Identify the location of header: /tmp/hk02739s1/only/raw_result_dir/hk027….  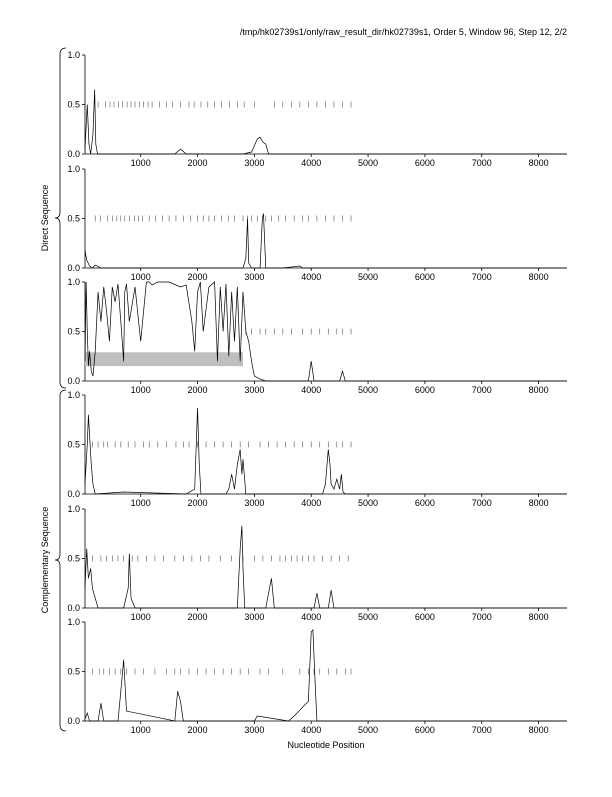
(403, 32).